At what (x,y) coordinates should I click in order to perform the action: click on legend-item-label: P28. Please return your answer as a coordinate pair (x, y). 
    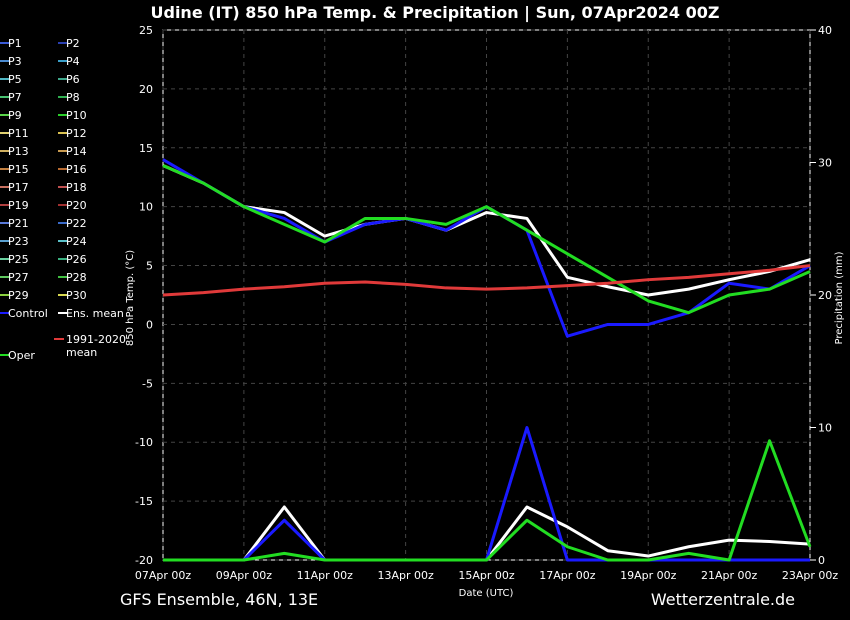
    Looking at the image, I should click on (76, 277).